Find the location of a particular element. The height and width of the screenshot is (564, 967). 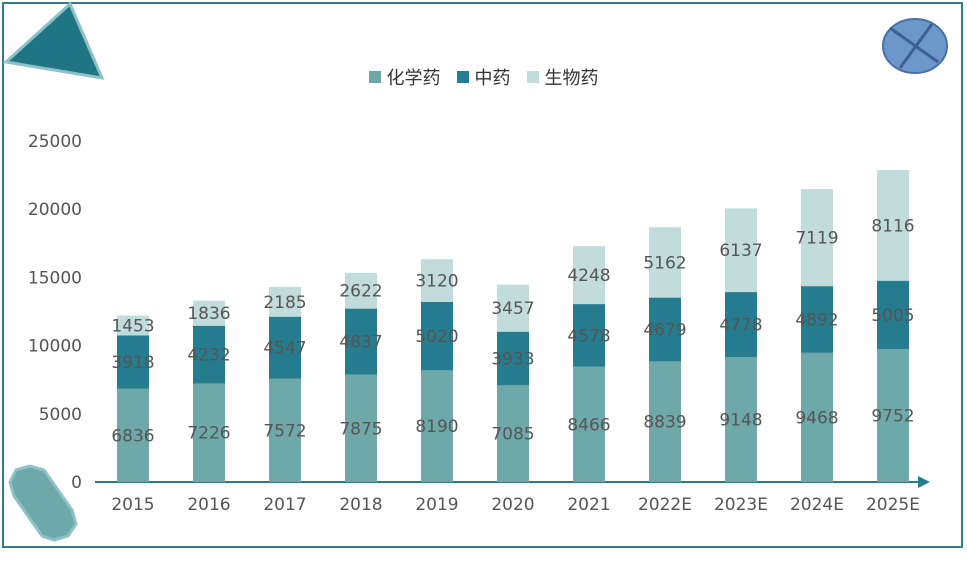

data-label: 9148 is located at coordinates (740, 421).